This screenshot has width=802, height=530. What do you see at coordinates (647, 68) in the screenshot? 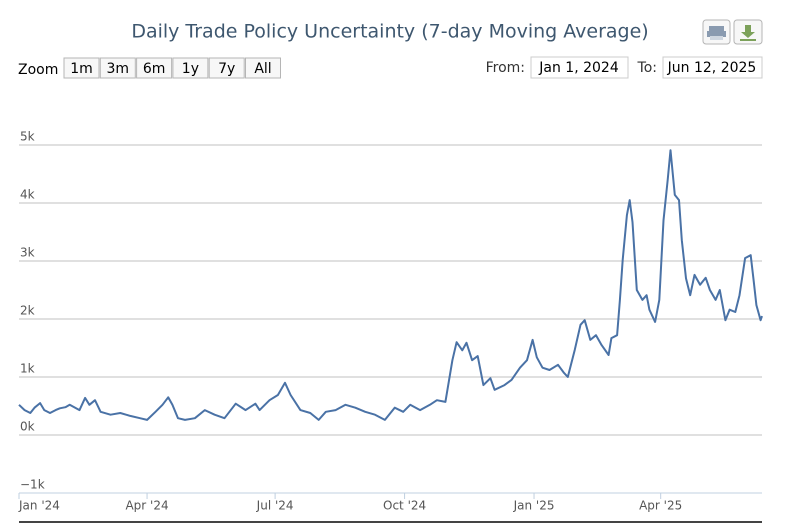
I see `to-label: To:` at bounding box center [647, 68].